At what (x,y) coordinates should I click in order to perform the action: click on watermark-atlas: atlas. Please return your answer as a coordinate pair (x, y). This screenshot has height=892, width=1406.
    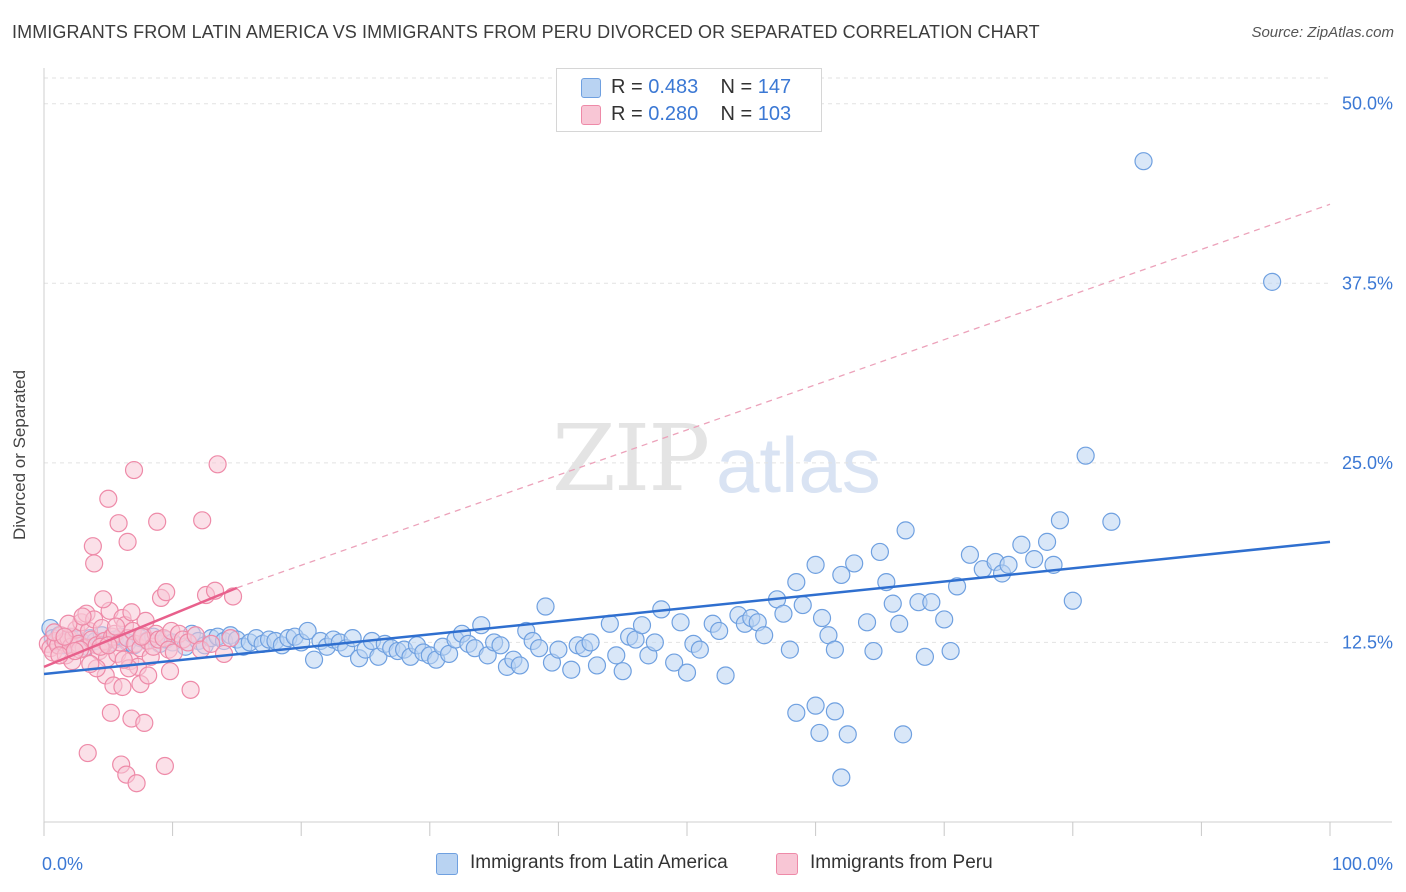
    Looking at the image, I should click on (798, 465).